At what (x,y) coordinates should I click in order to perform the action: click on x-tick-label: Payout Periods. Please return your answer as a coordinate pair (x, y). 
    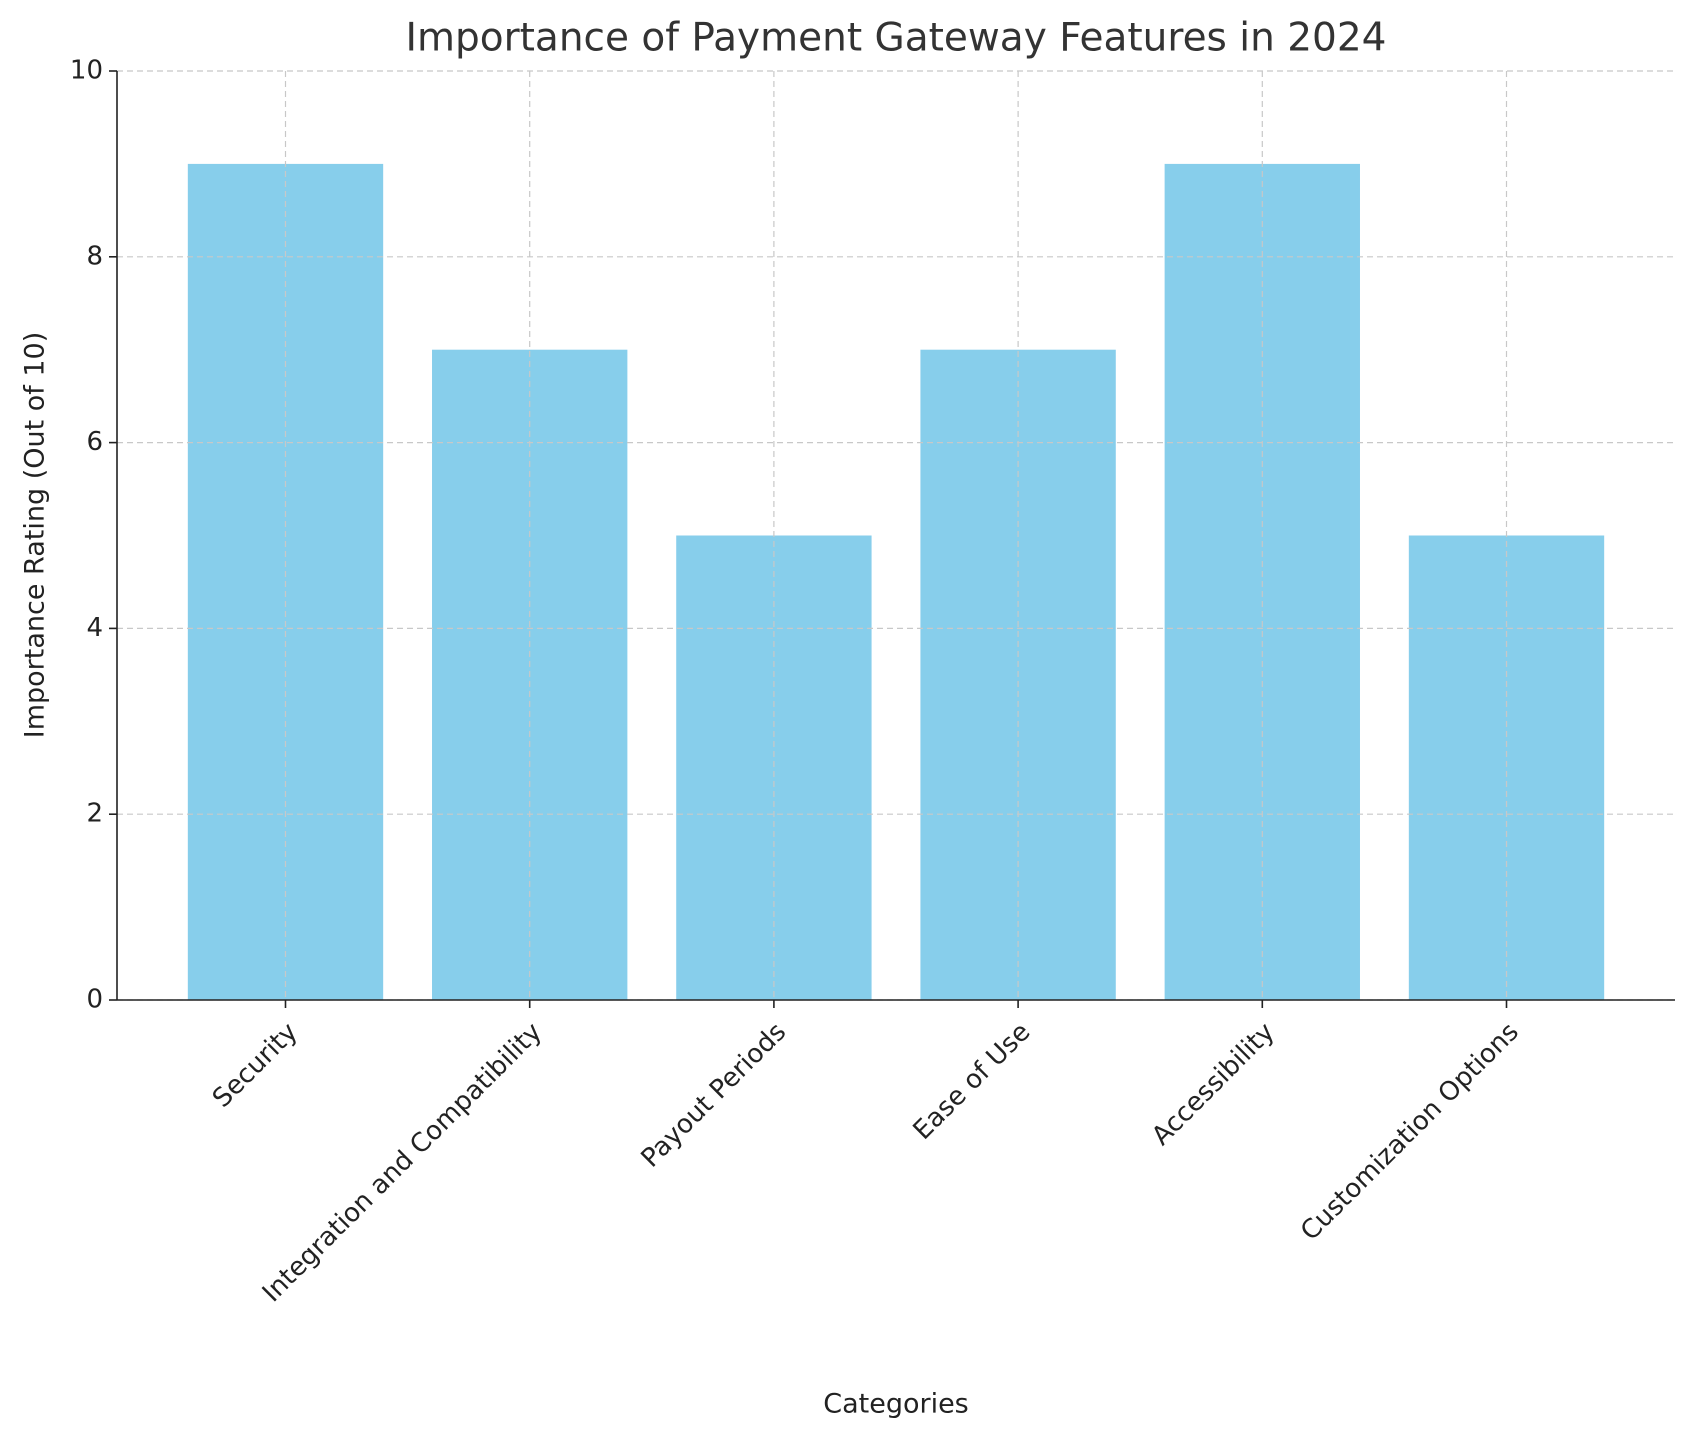
    Looking at the image, I should click on (714, 1095).